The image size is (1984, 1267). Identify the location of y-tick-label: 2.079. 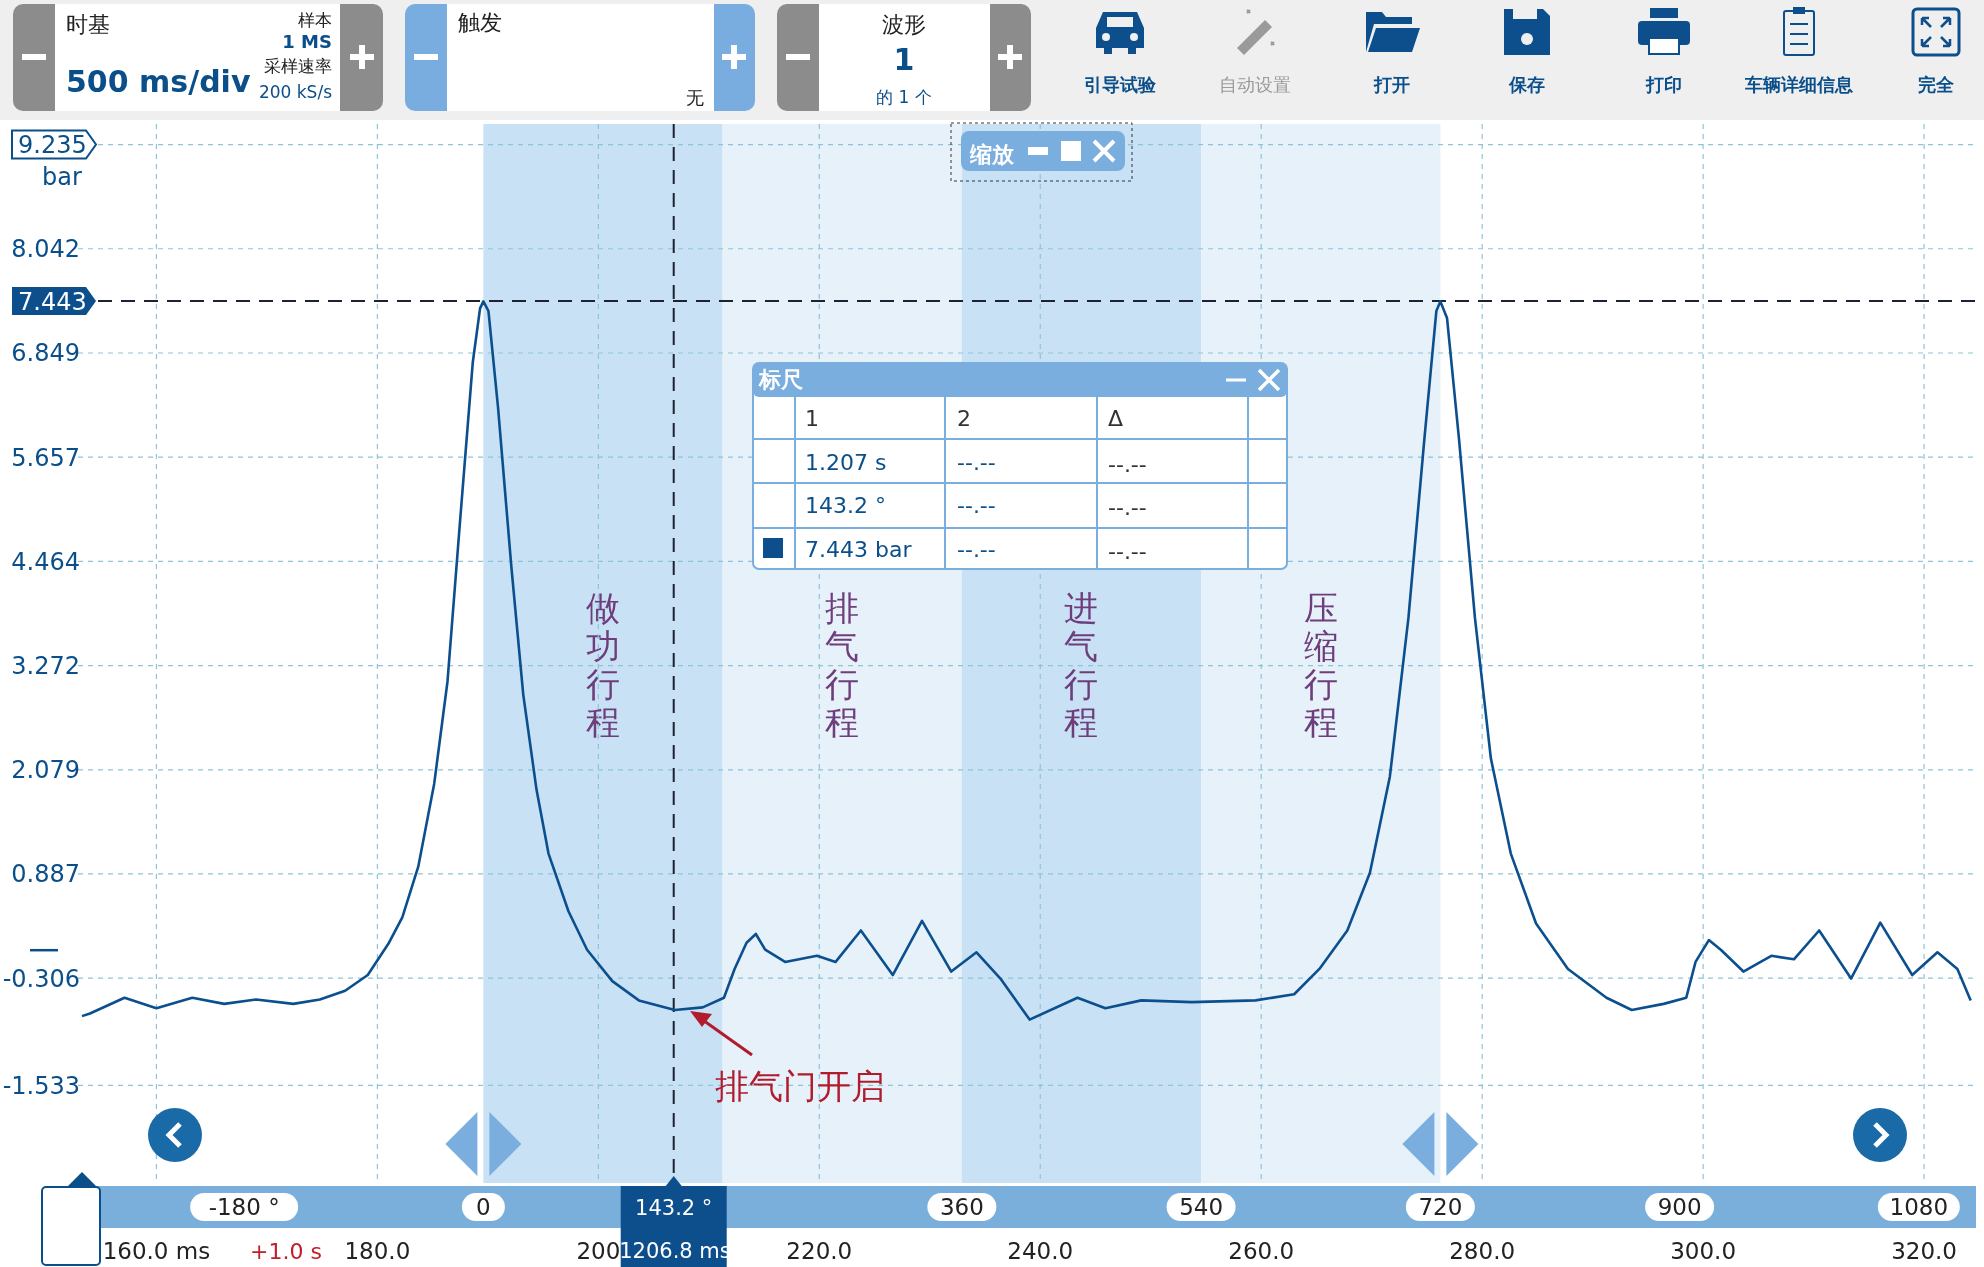
(45, 770).